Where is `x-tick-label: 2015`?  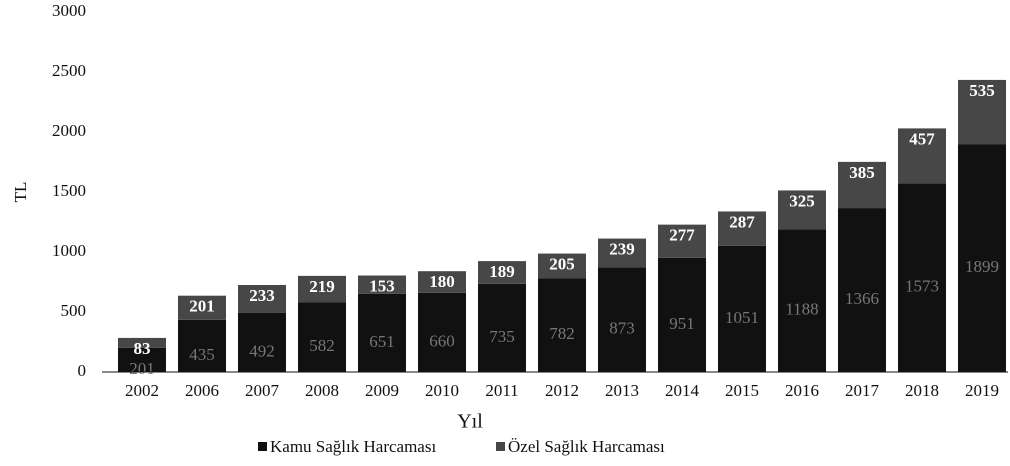
x-tick-label: 2015 is located at coordinates (742, 390).